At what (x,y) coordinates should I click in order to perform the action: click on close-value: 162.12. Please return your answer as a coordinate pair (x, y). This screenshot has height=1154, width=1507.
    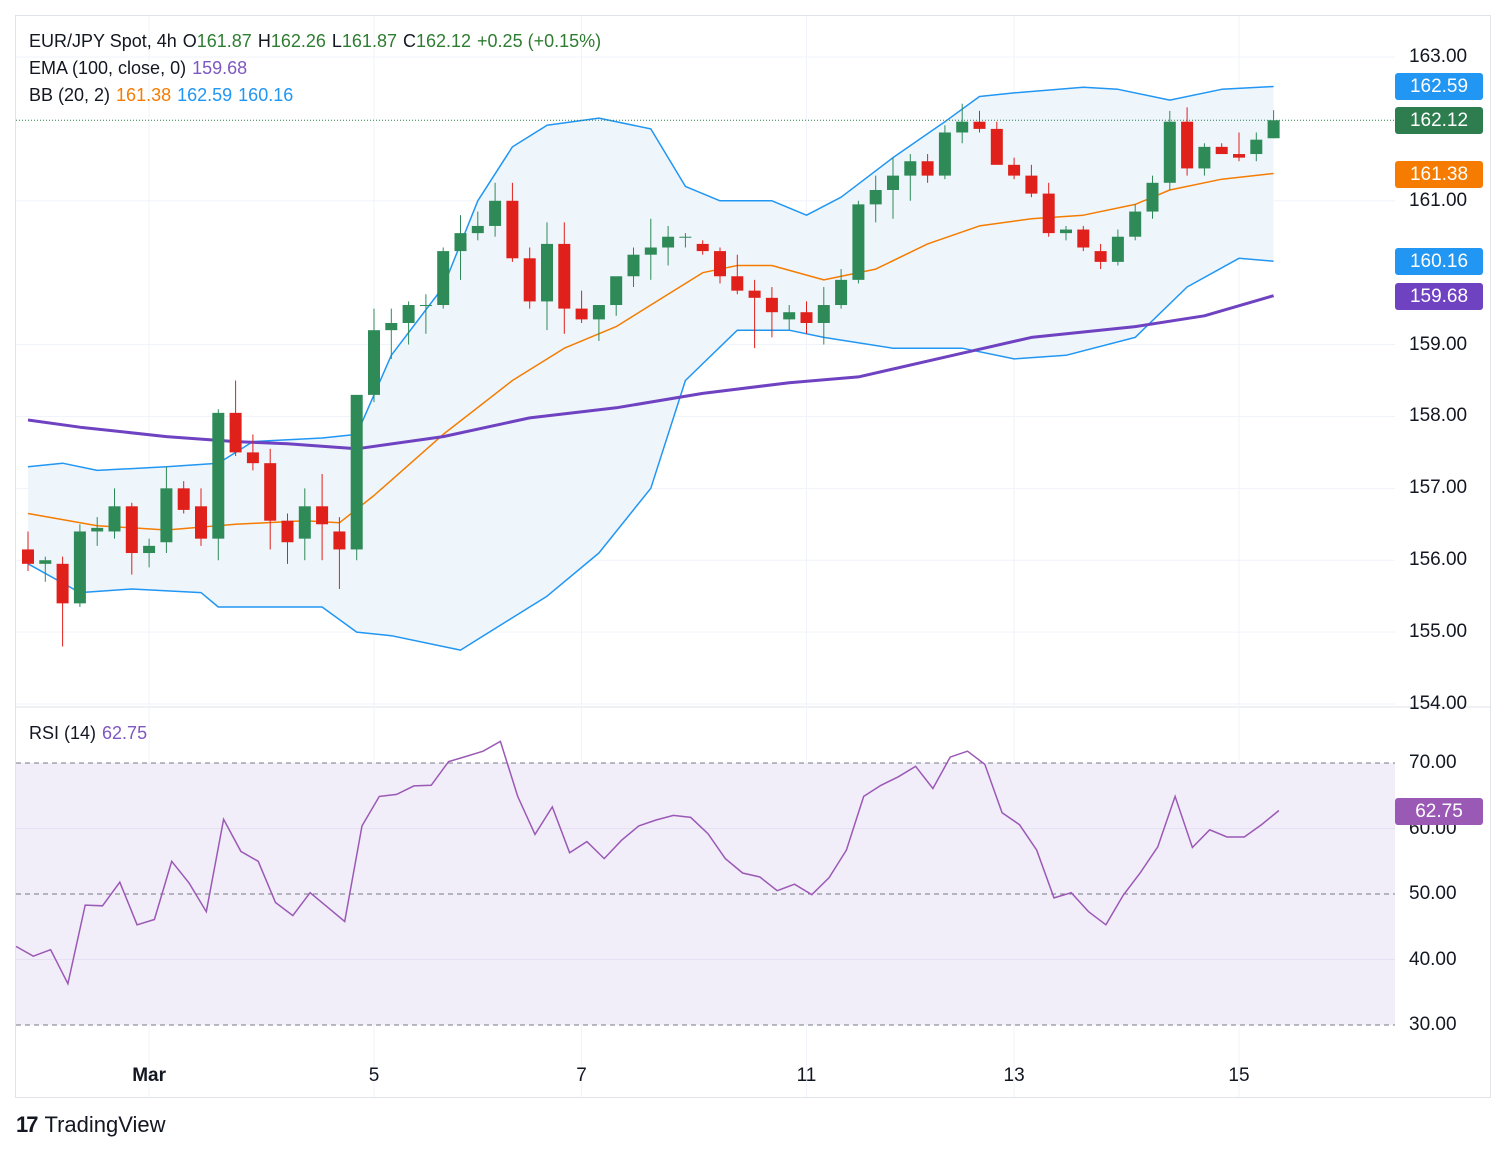
    Looking at the image, I should click on (443, 41).